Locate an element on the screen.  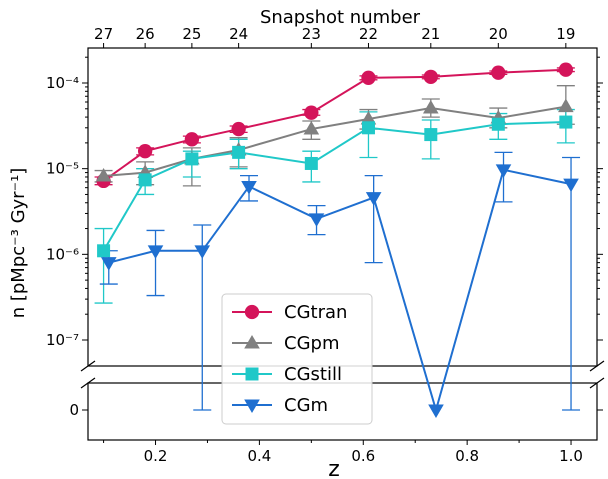
legend: CGtran CGpm CGstill CGm is located at coordinates (297, 359).